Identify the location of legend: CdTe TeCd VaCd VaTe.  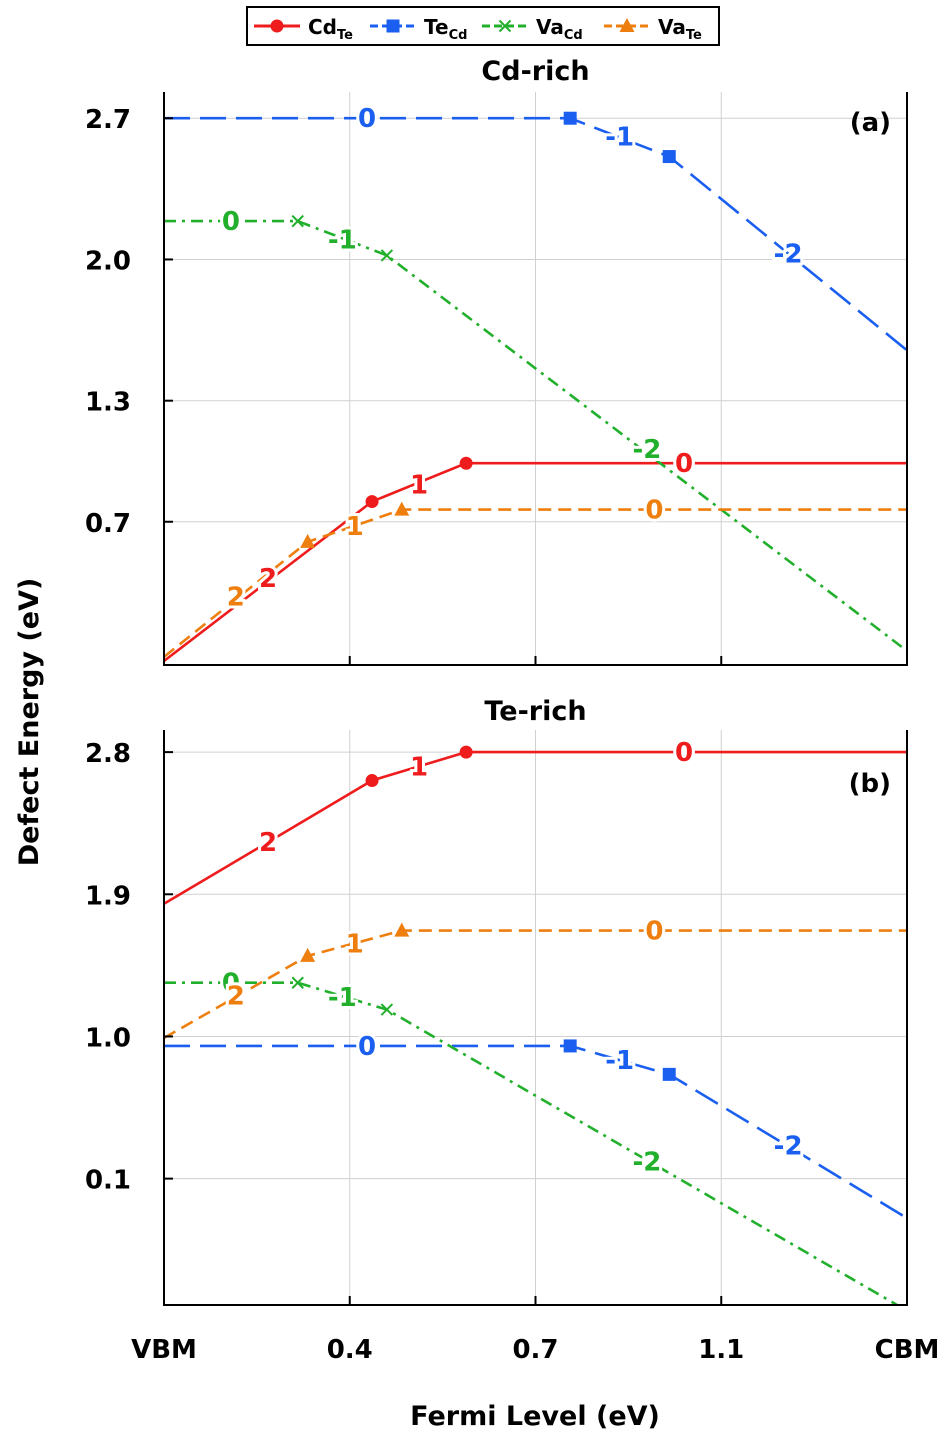
(483, 26).